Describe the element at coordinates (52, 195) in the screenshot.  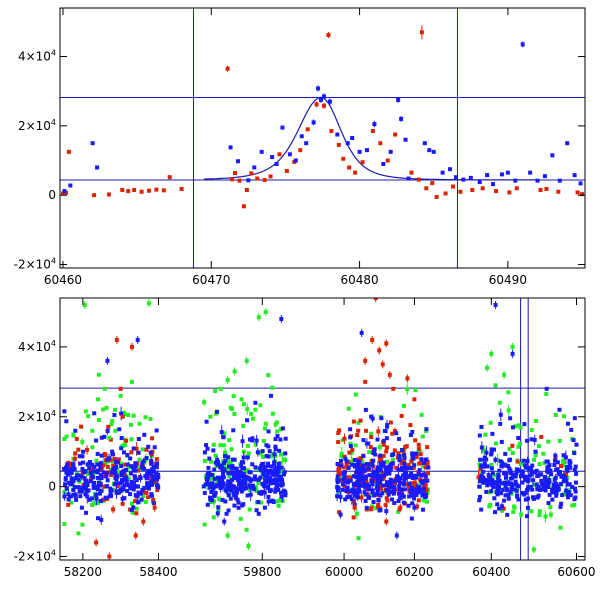
I see `y-tick-label: 0` at that location.